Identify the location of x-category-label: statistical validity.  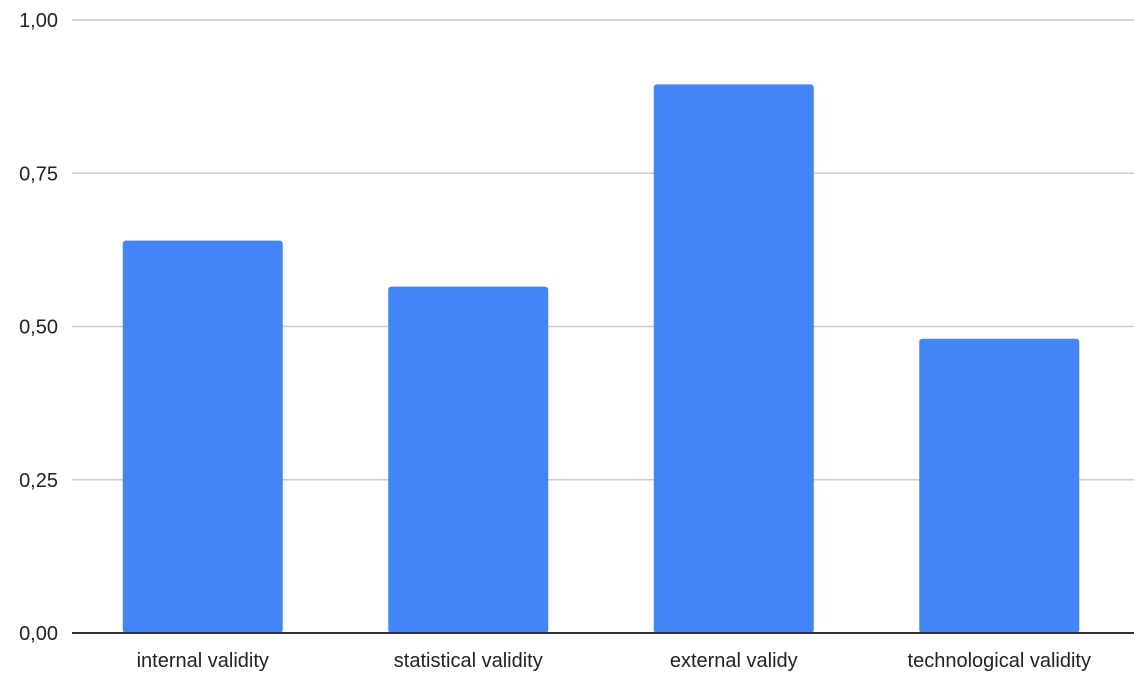
(468, 661).